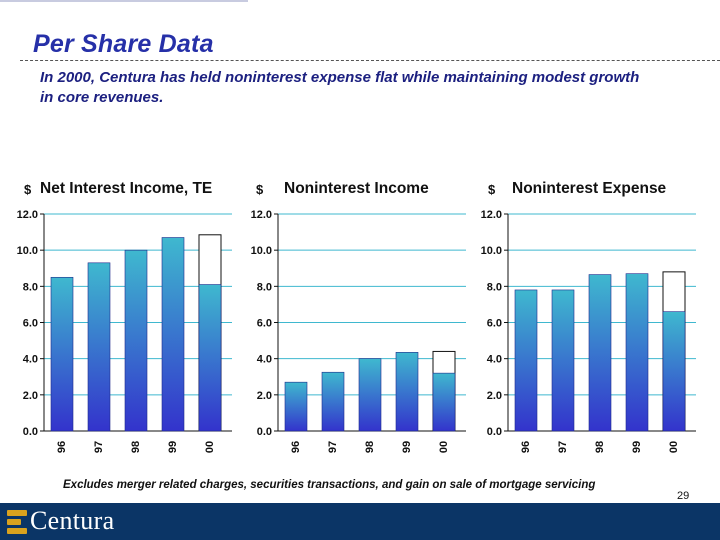 The width and height of the screenshot is (720, 540). I want to click on chart-title: Net Interest Income, TE, so click(126, 188).